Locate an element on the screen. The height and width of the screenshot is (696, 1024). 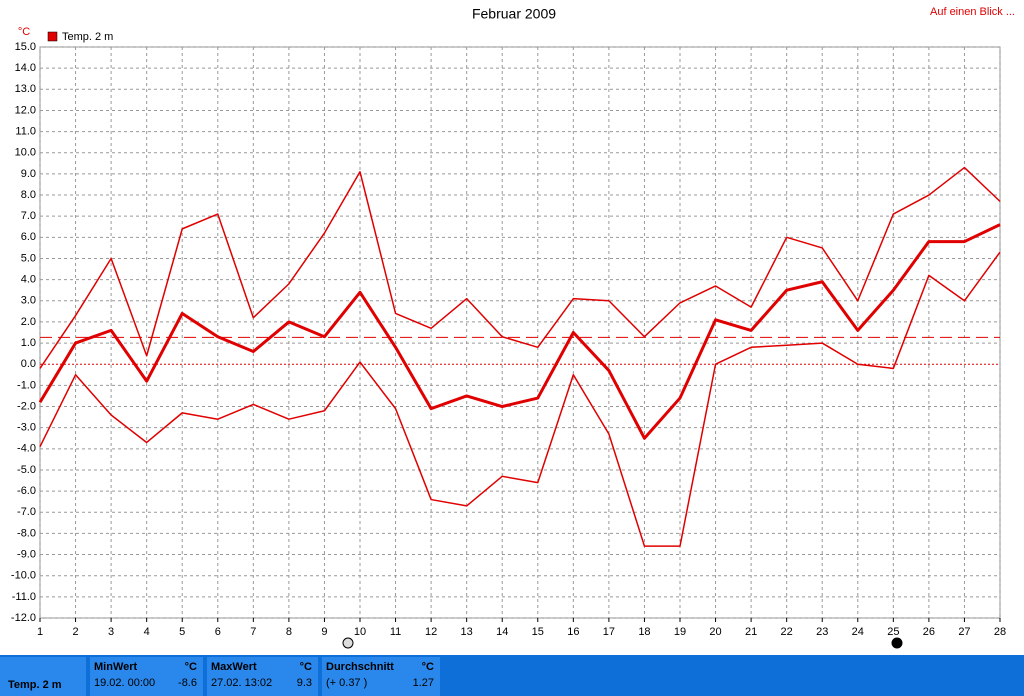
y-tick-label: 15.0 is located at coordinates (25, 47).